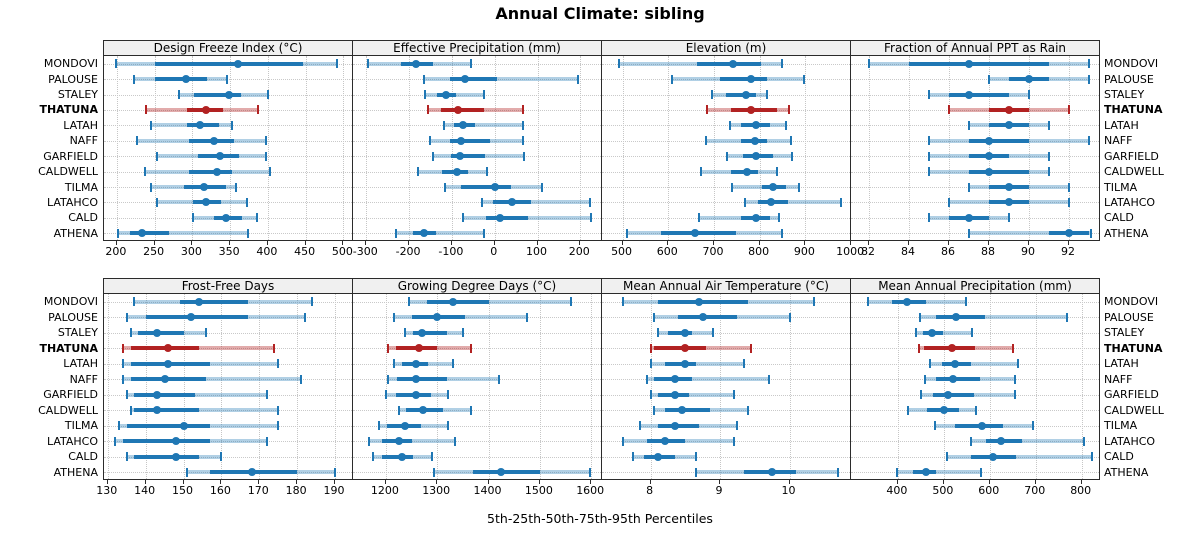 The width and height of the screenshot is (1200, 550). I want to click on site-label-left-latahco: LATAHCO, so click(72, 202).